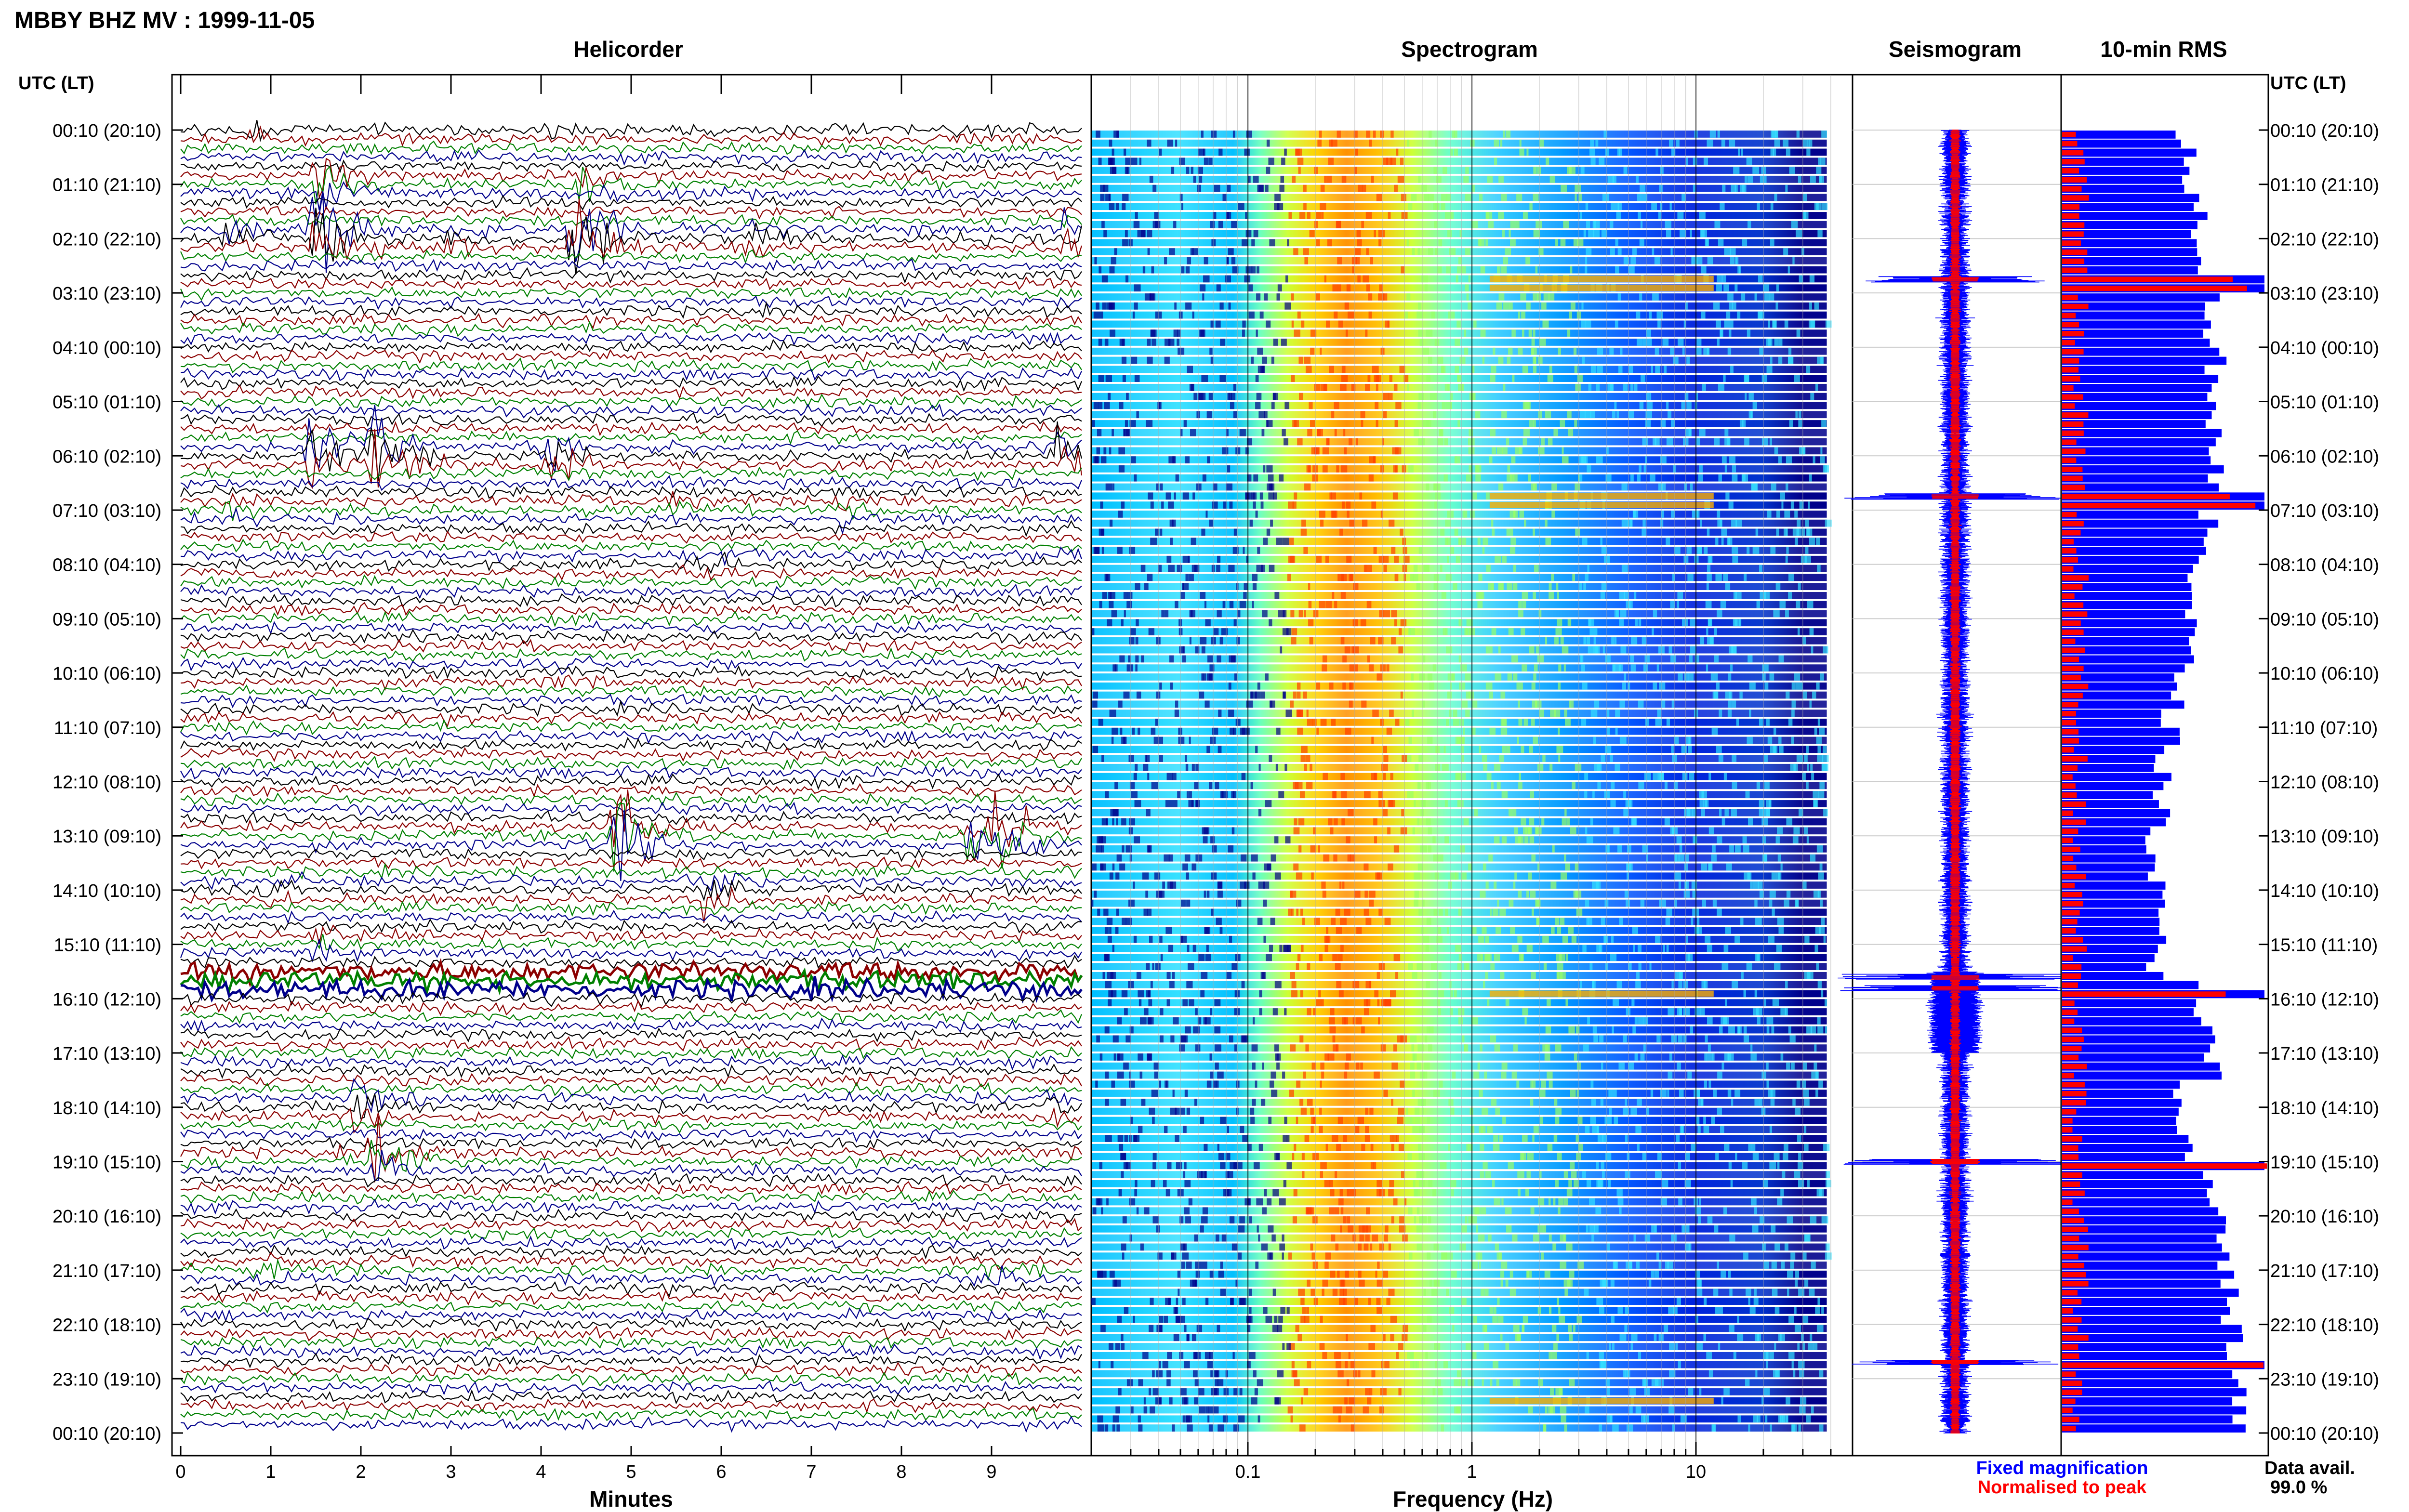 The height and width of the screenshot is (1512, 2409). I want to click on spectrogram-title: Spectrogram, so click(1469, 49).